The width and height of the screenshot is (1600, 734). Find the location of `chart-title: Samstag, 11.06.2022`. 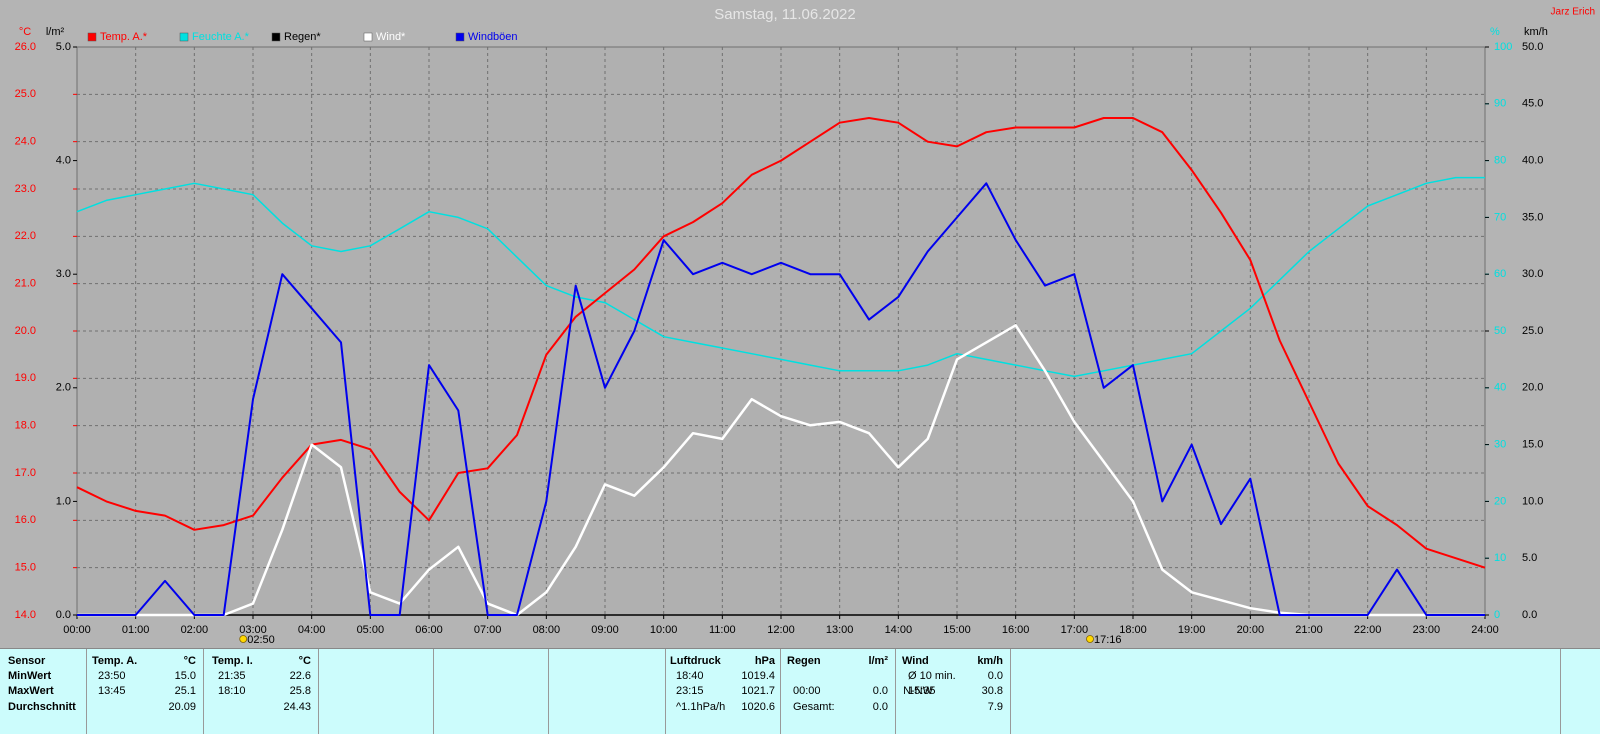

chart-title: Samstag, 11.06.2022 is located at coordinates (785, 14).